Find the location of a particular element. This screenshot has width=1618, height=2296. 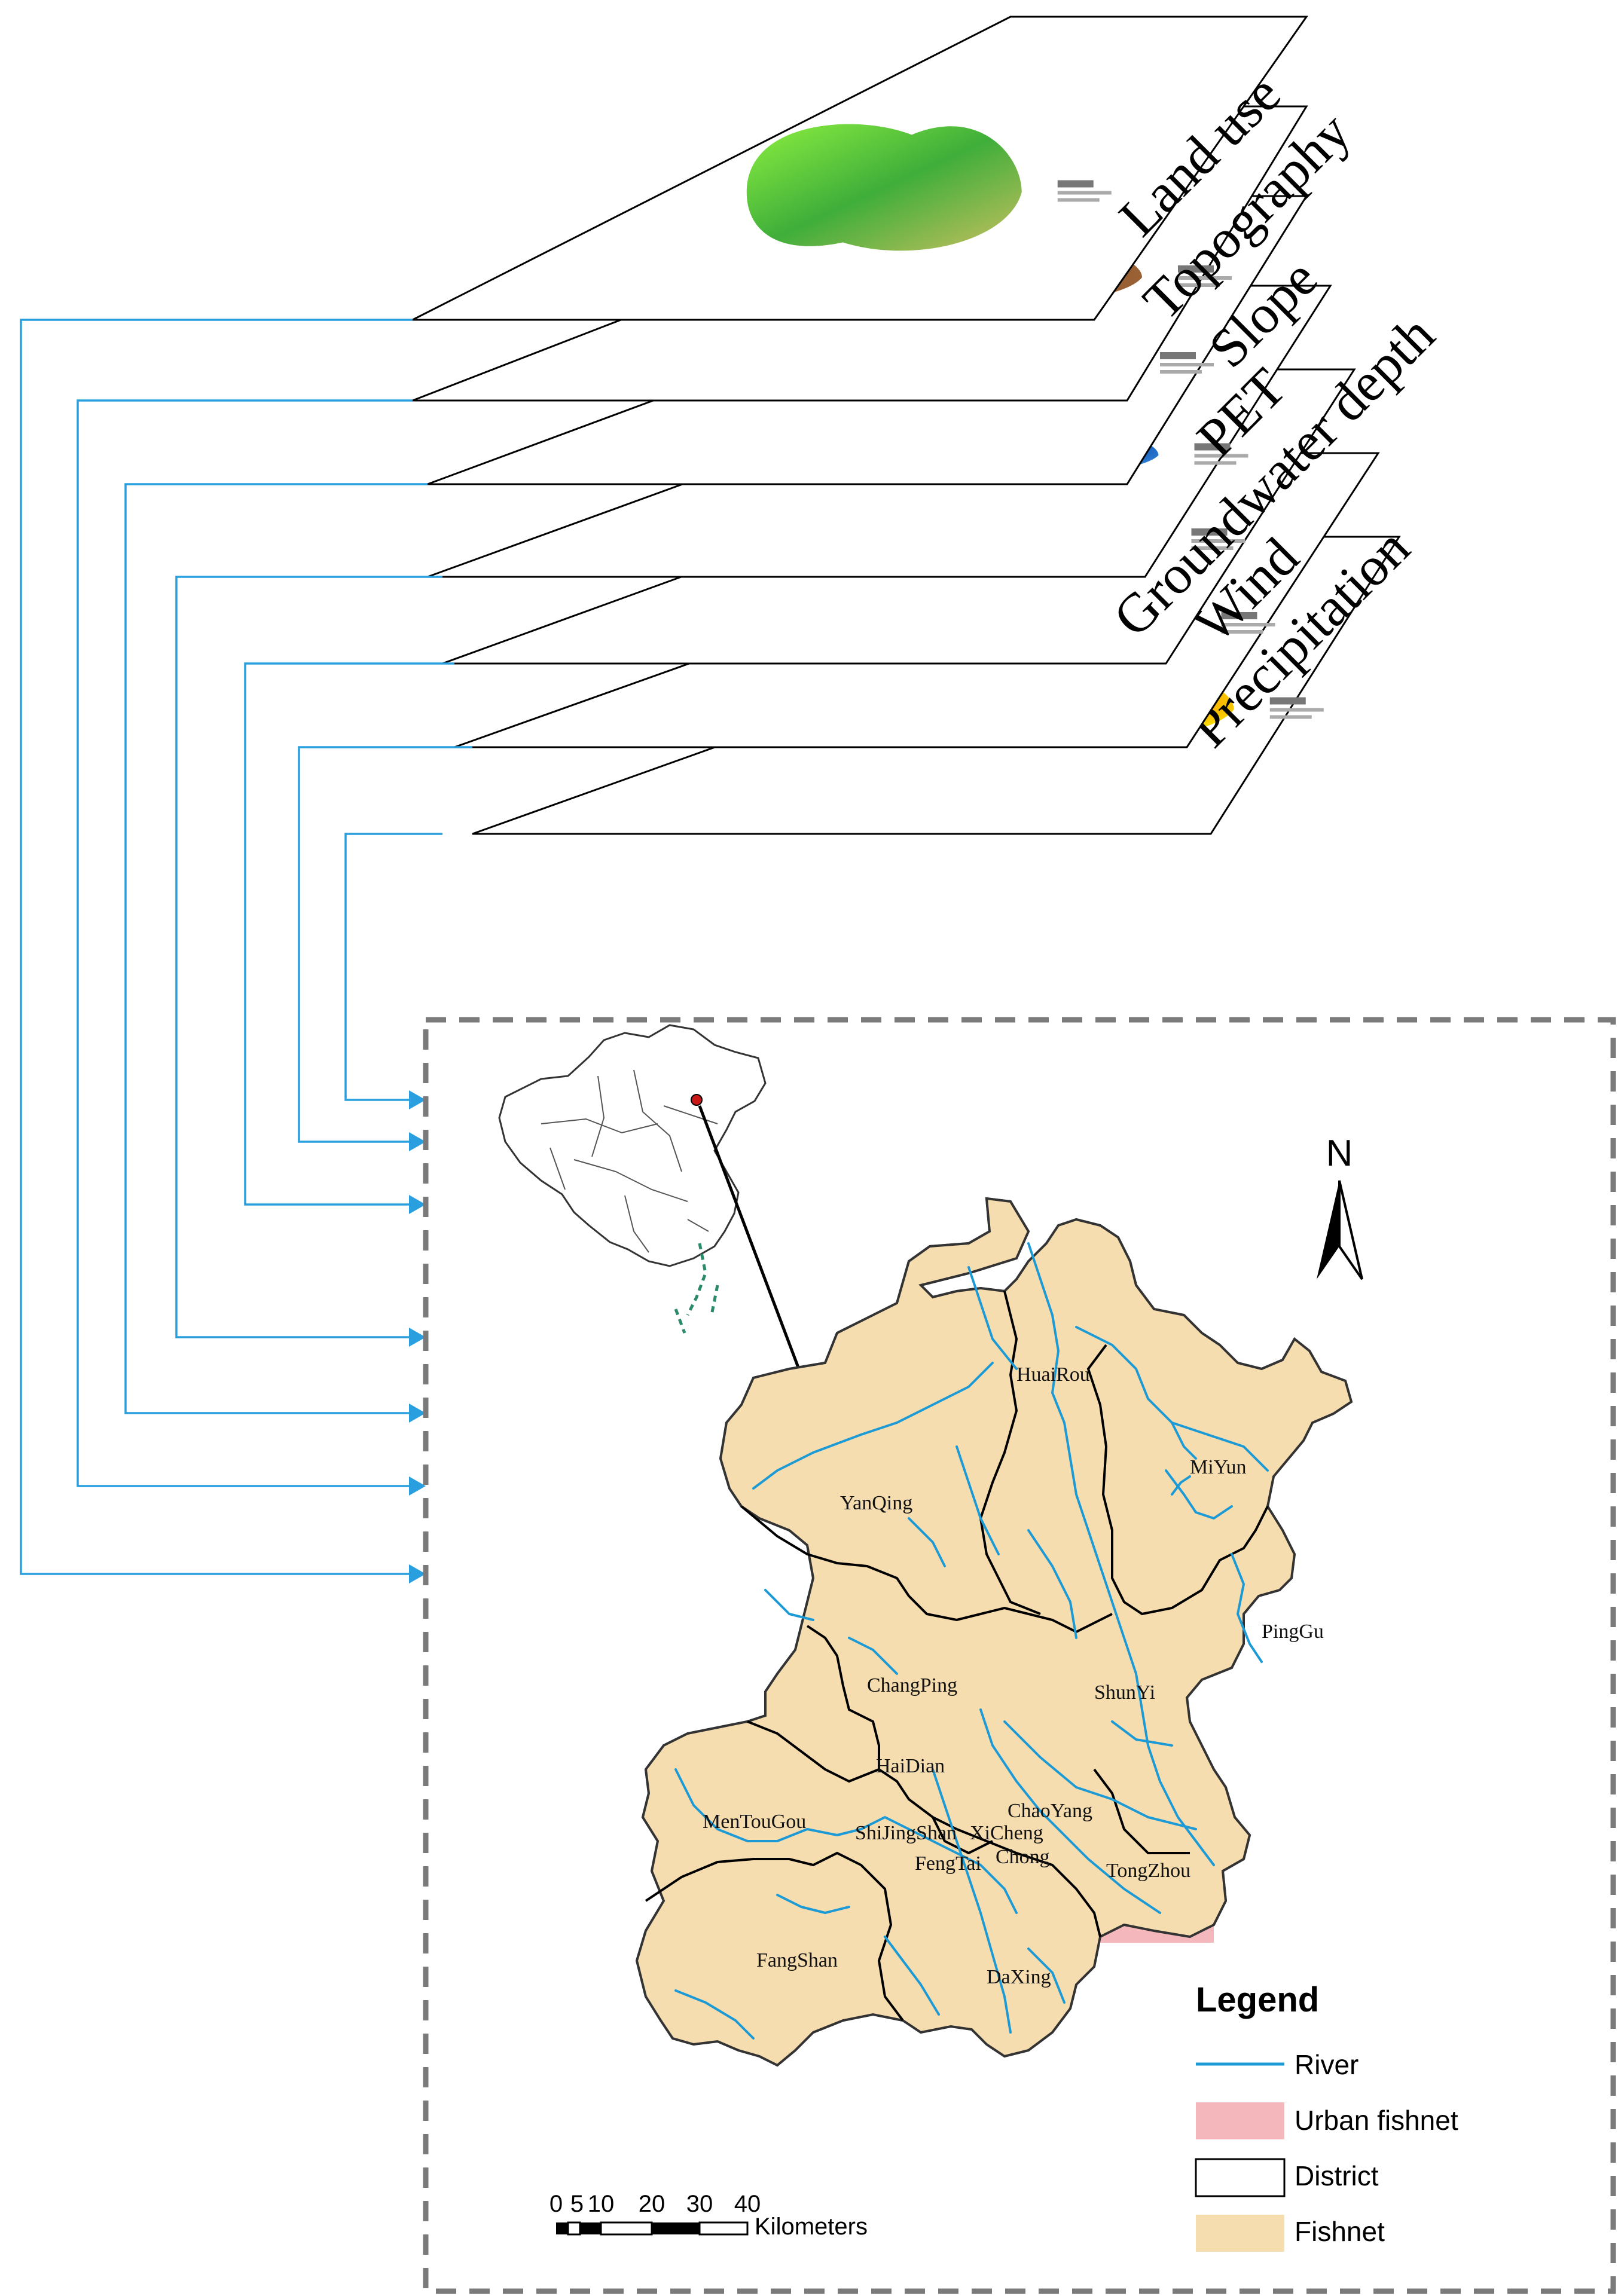

district-label-shunyi: ShunYi is located at coordinates (1124, 1693).